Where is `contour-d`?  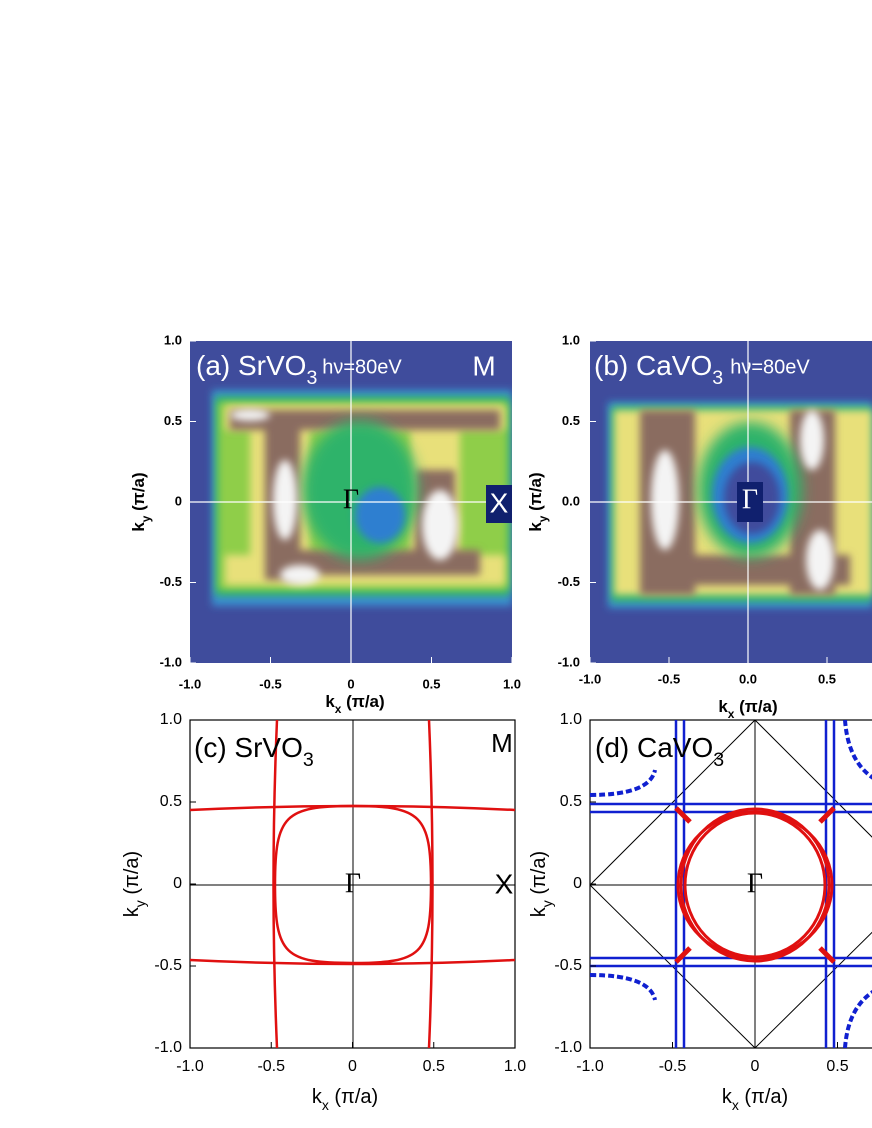 contour-d is located at coordinates (730, 884).